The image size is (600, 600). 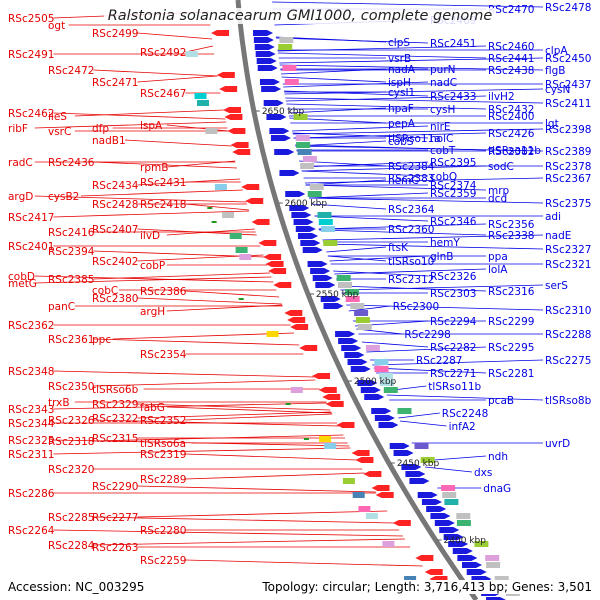 I want to click on right-gene-label: RSc2451, so click(x=453, y=44).